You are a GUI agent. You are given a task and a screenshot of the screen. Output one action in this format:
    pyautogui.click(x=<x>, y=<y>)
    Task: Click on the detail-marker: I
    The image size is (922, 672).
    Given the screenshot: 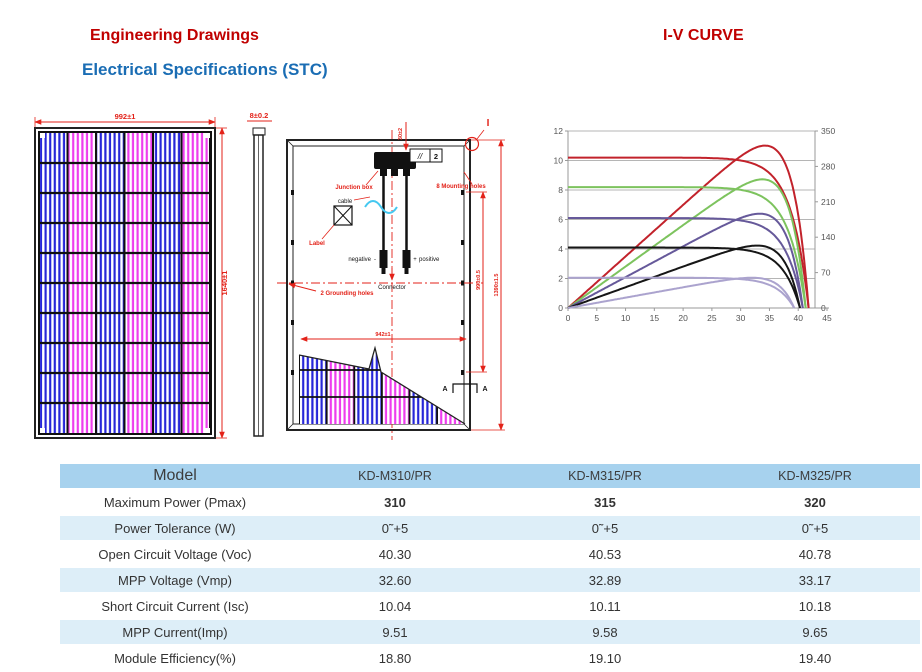 What is the action you would take?
    pyautogui.click(x=488, y=123)
    